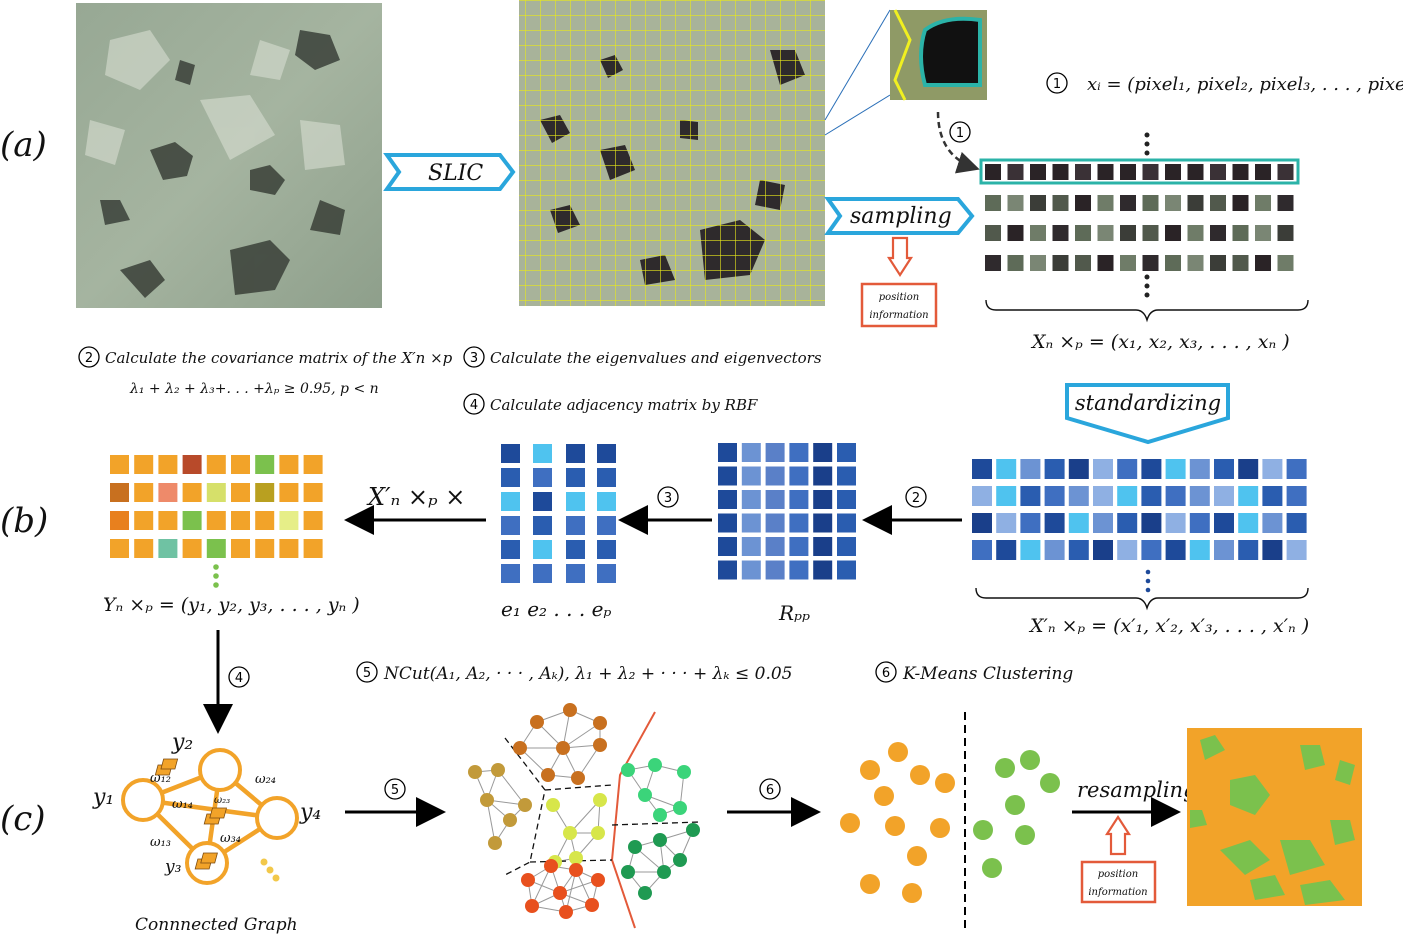  What do you see at coordinates (229, 155) in the screenshot?
I see `micrograph-image` at bounding box center [229, 155].